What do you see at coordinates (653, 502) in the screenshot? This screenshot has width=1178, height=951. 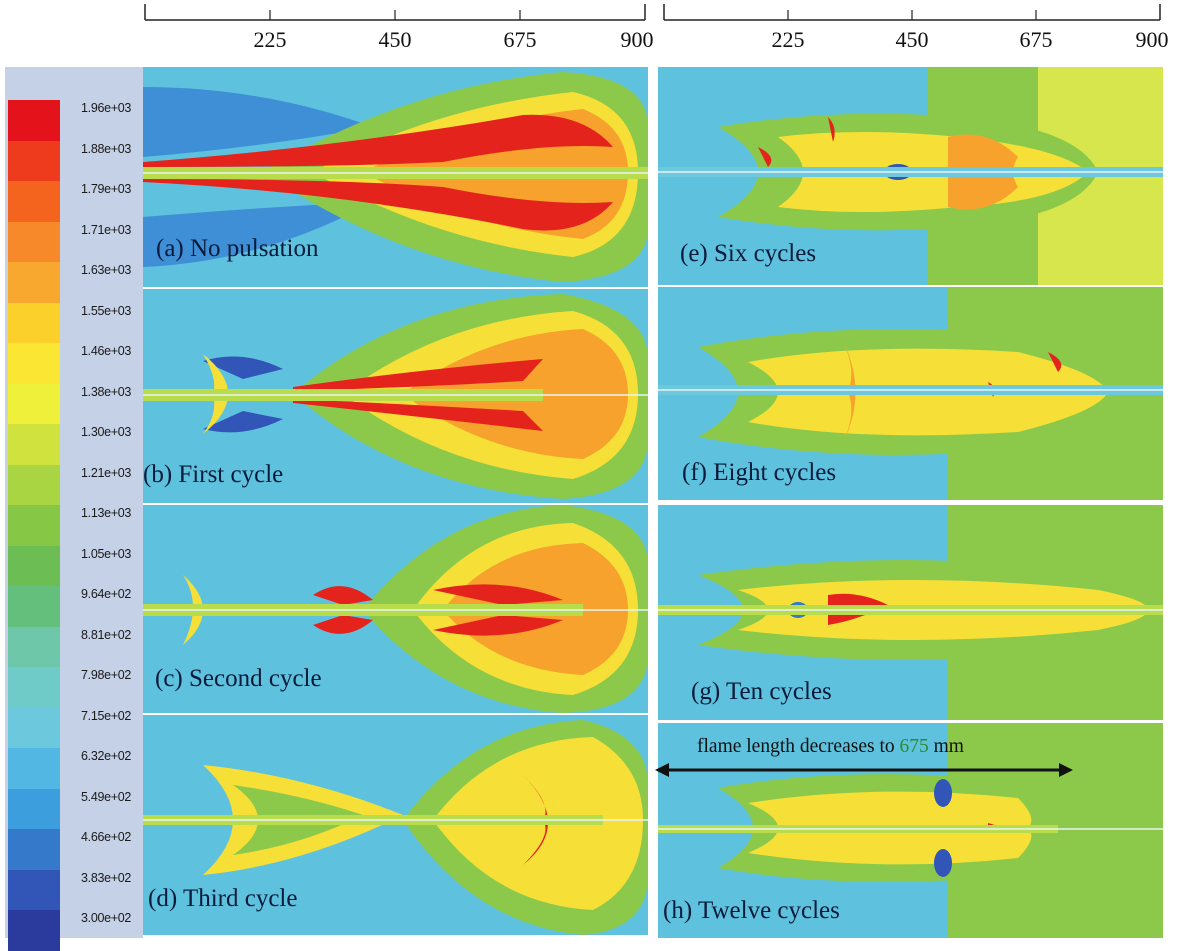 I see `column-divider` at bounding box center [653, 502].